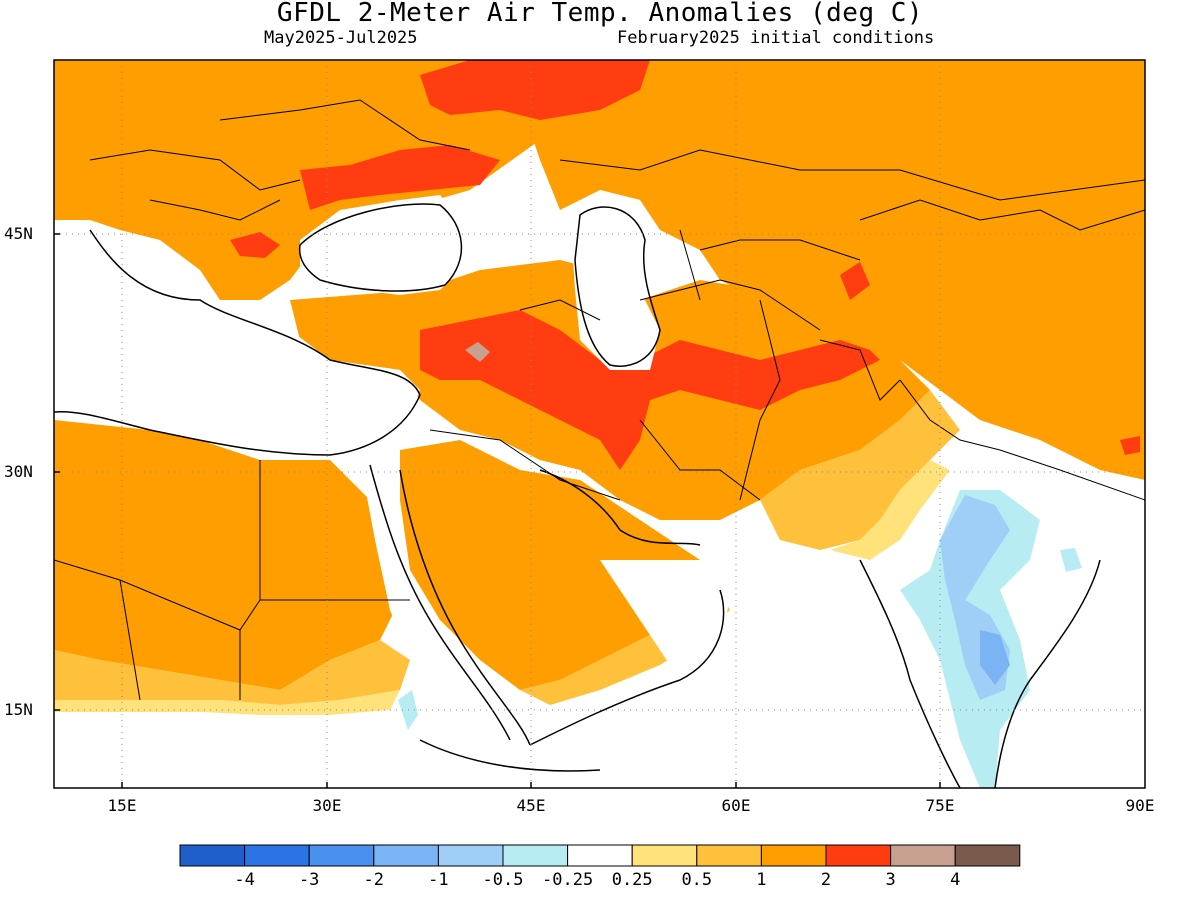 The height and width of the screenshot is (900, 1200). I want to click on colorbar-label: 2, so click(826, 880).